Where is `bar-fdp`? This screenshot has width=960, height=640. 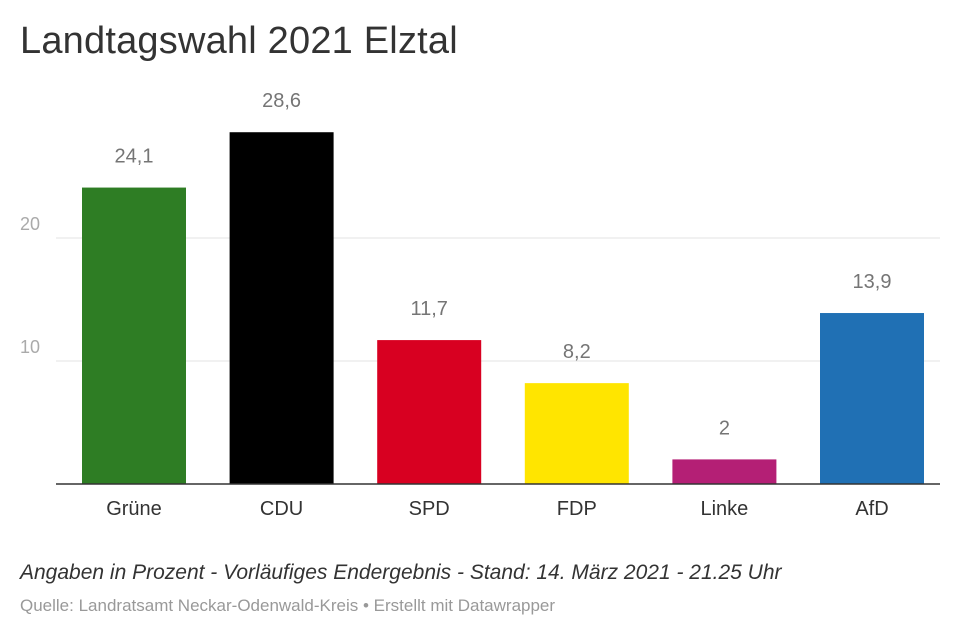 bar-fdp is located at coordinates (576, 433).